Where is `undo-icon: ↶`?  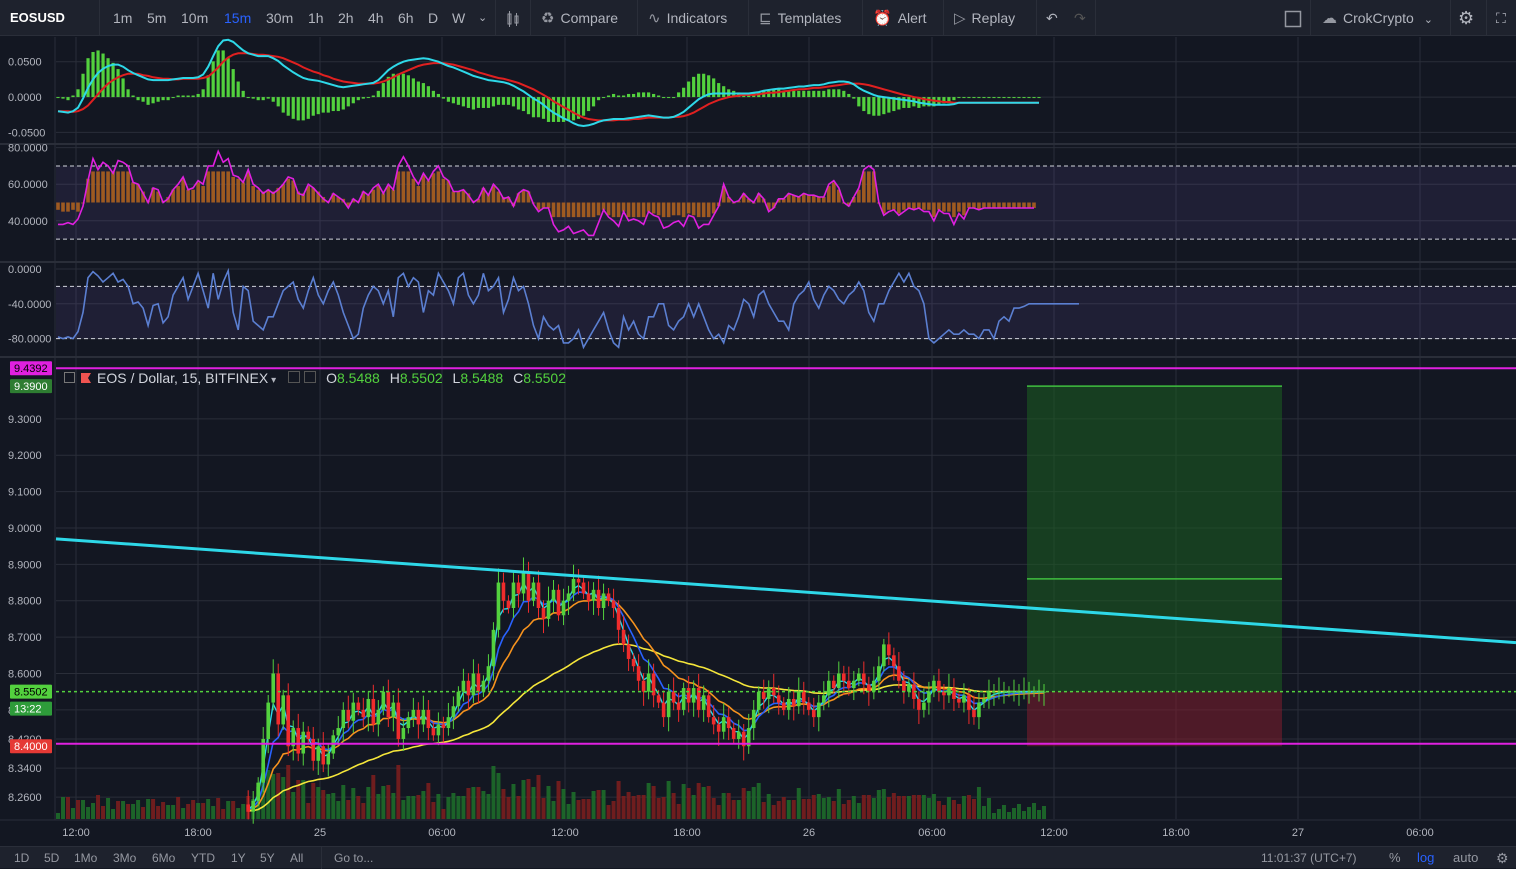
undo-icon: ↶ is located at coordinates (1052, 18).